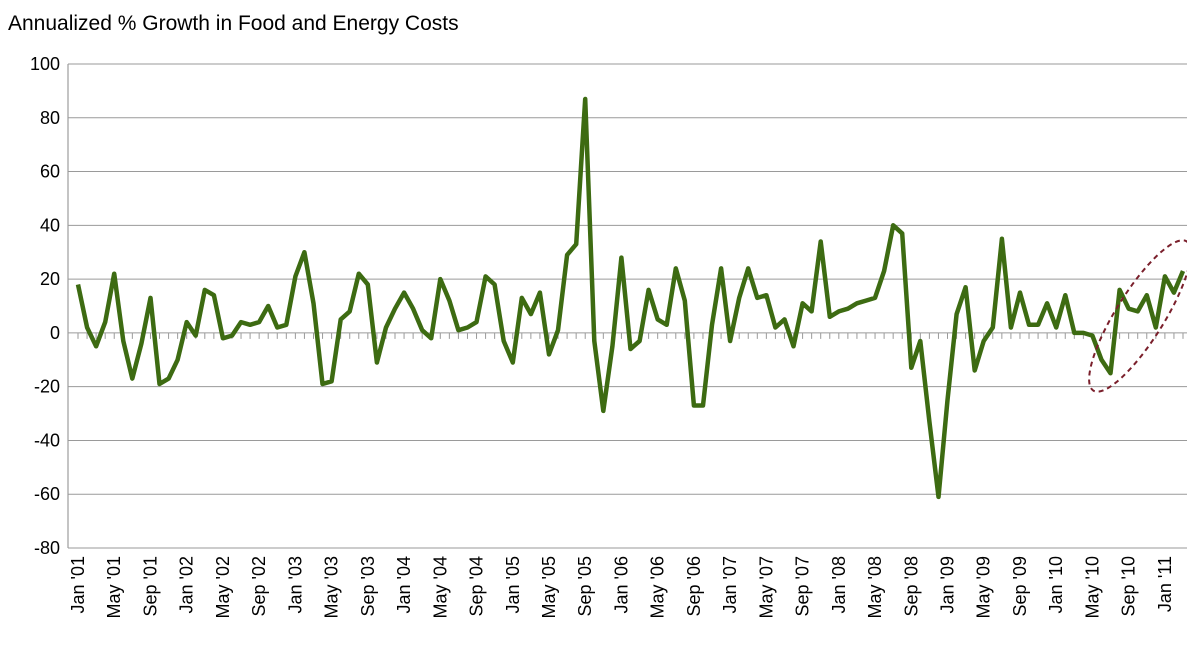 Image resolution: width=1187 pixels, height=662 pixels. What do you see at coordinates (1137, 316) in the screenshot?
I see `highlight-ellipse` at bounding box center [1137, 316].